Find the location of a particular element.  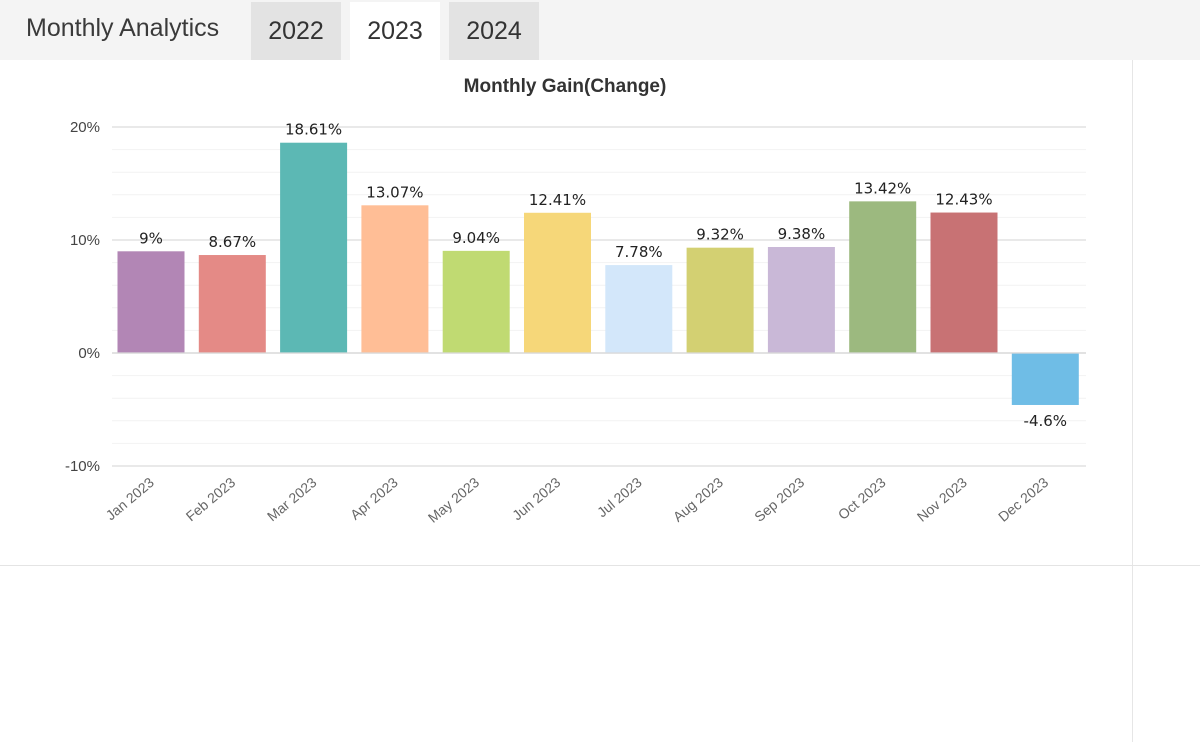

x-tick-label: Jun 2023 is located at coordinates (536, 498).